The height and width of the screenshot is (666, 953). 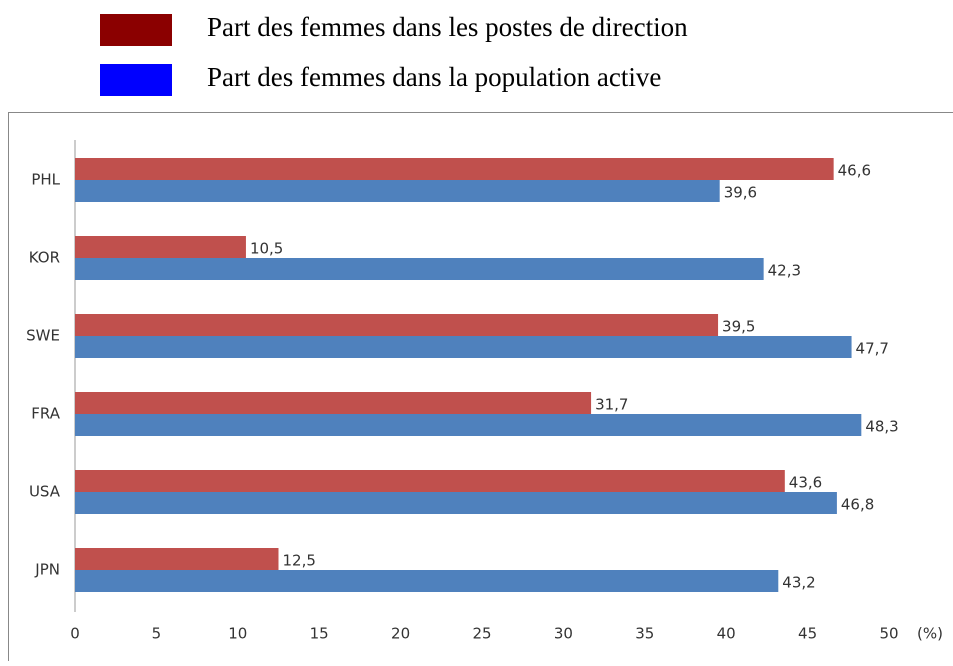 What do you see at coordinates (563, 634) in the screenshot?
I see `x-tick-label: 30` at bounding box center [563, 634].